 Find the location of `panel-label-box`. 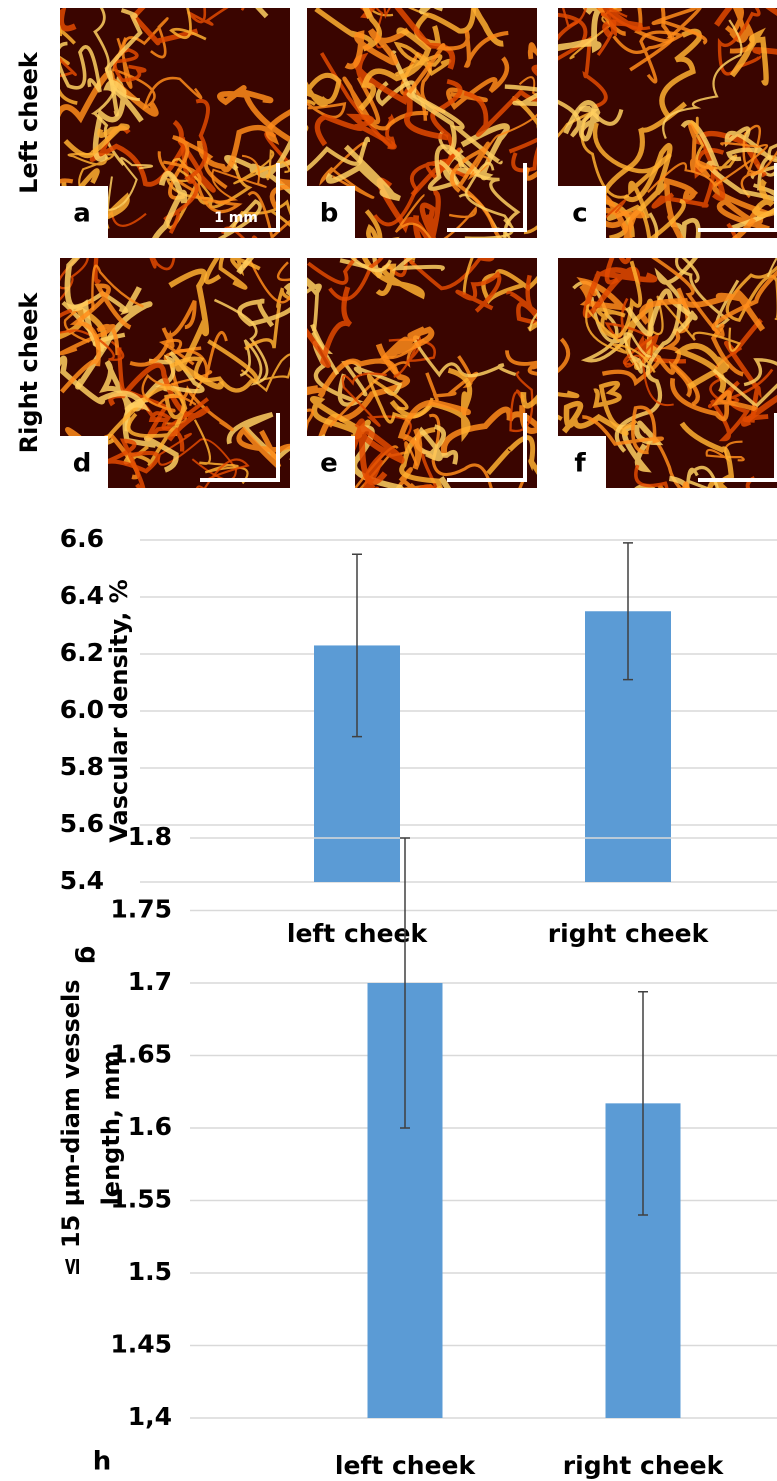

panel-label-box is located at coordinates (582, 462).